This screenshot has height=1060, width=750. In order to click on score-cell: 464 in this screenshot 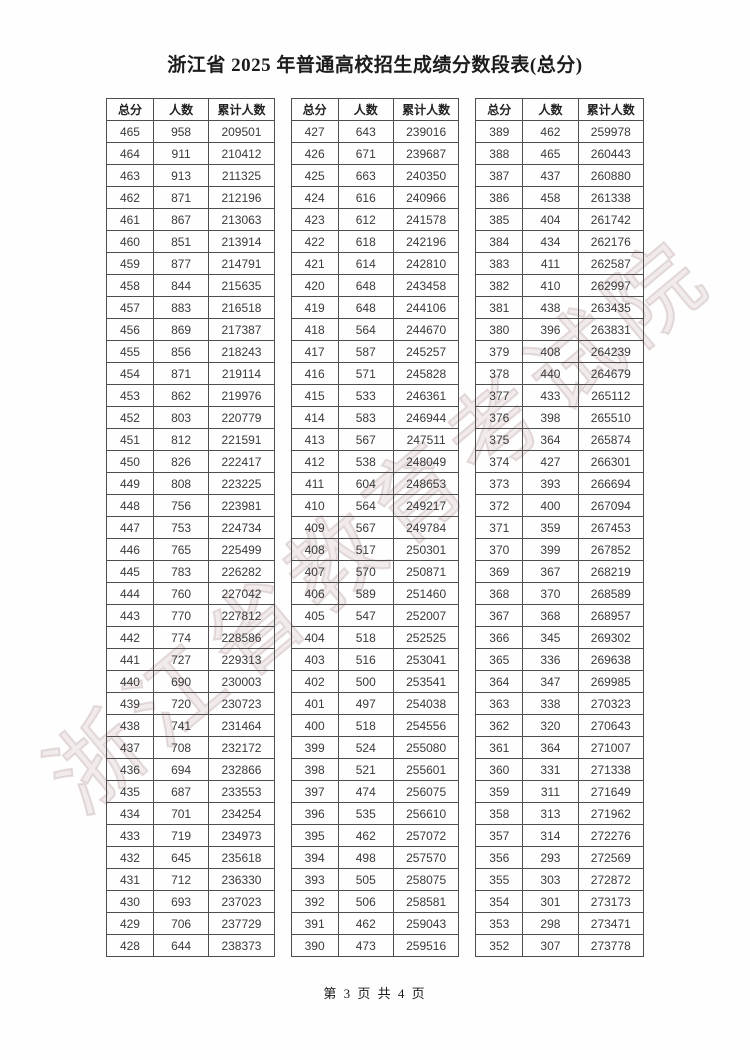, I will do `click(130, 153)`.